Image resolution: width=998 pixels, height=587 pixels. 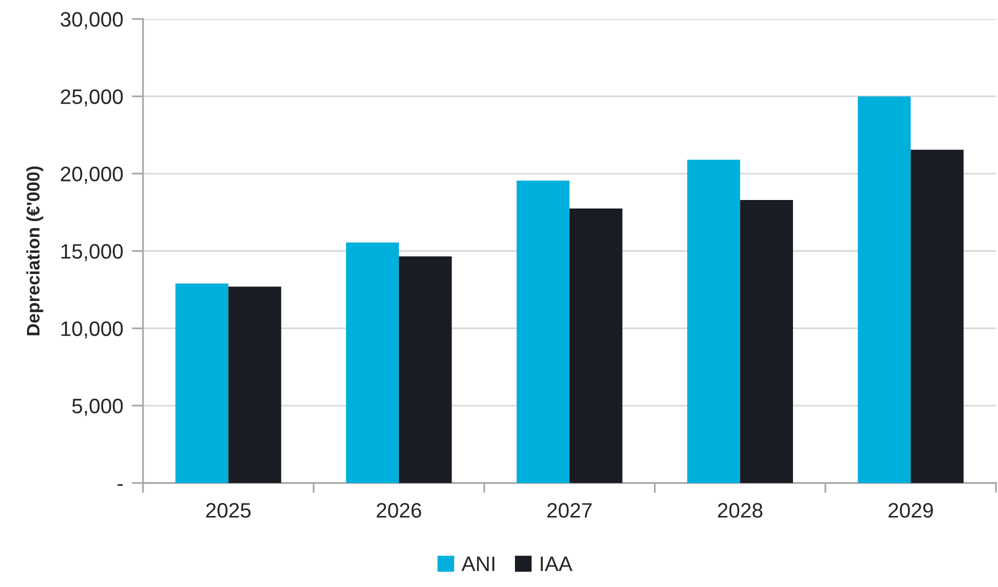 What do you see at coordinates (92, 330) in the screenshot?
I see `y-tick-label: 10,000` at bounding box center [92, 330].